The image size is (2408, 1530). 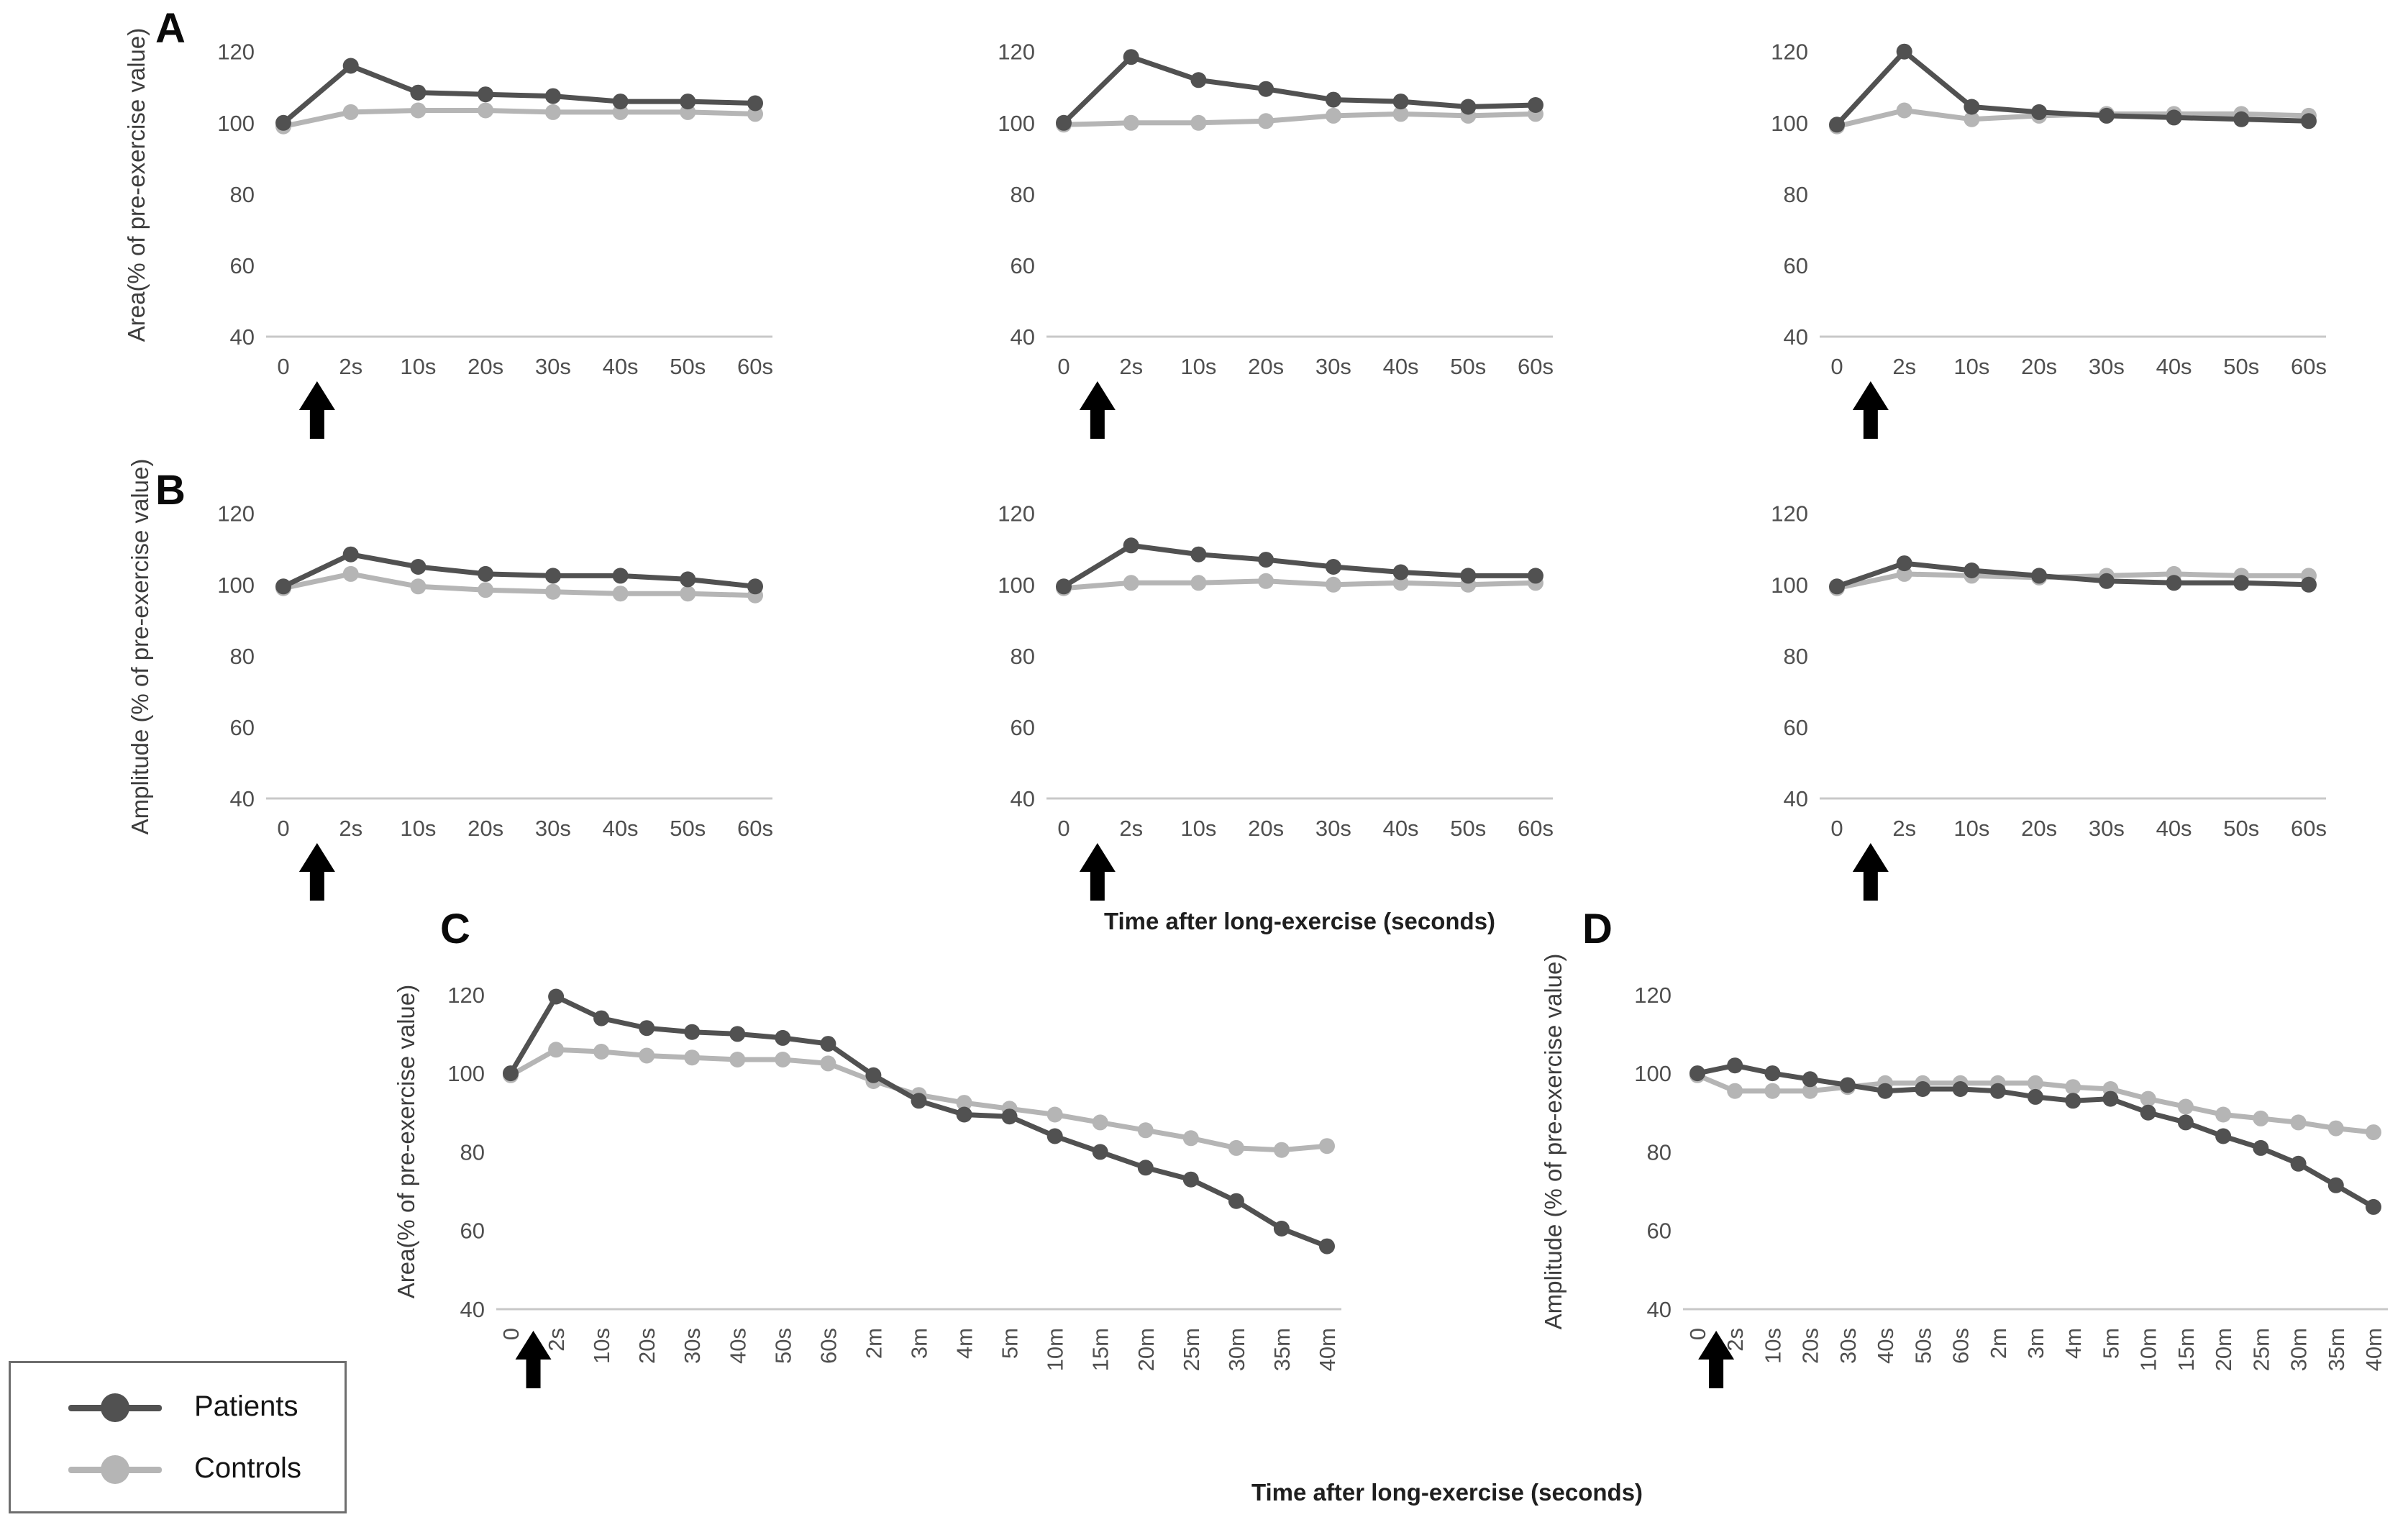 What do you see at coordinates (178, 1437) in the screenshot?
I see `legend: Patients Controls` at bounding box center [178, 1437].